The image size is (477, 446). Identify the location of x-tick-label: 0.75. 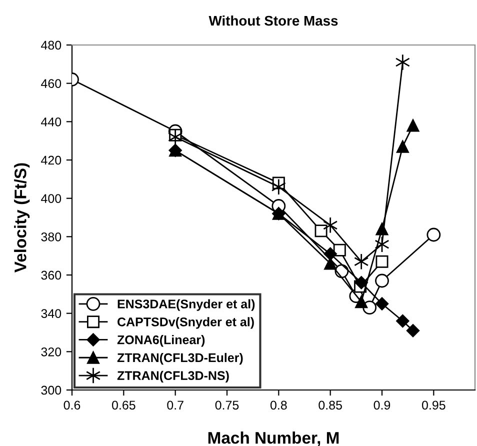
(227, 405).